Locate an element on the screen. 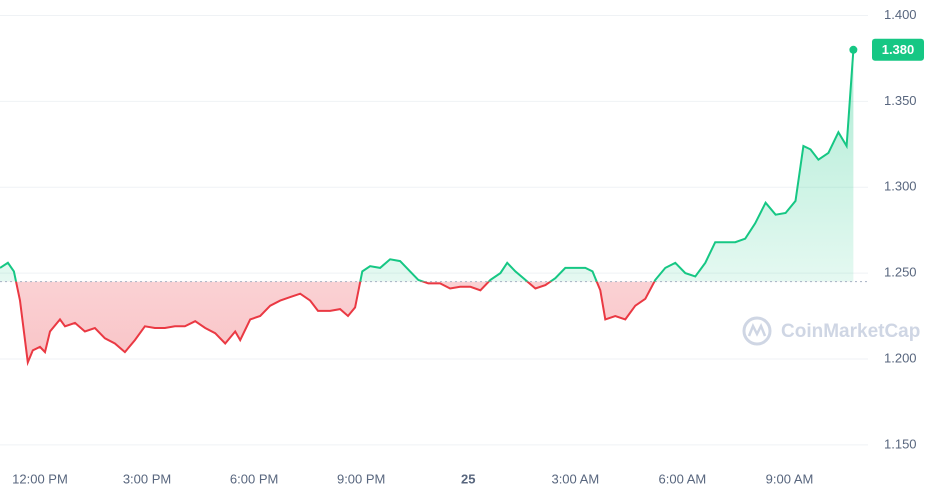 This screenshot has width=928, height=495. y-tick-label: 1.350 is located at coordinates (900, 100).